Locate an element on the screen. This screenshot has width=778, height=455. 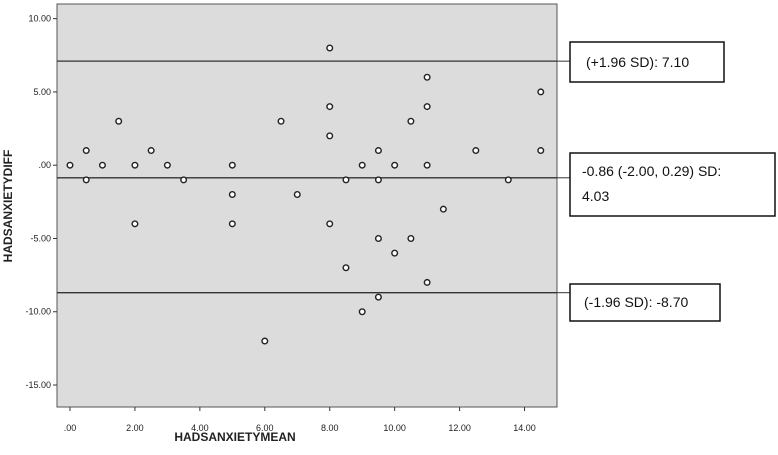
mean-box is located at coordinates (672, 184).